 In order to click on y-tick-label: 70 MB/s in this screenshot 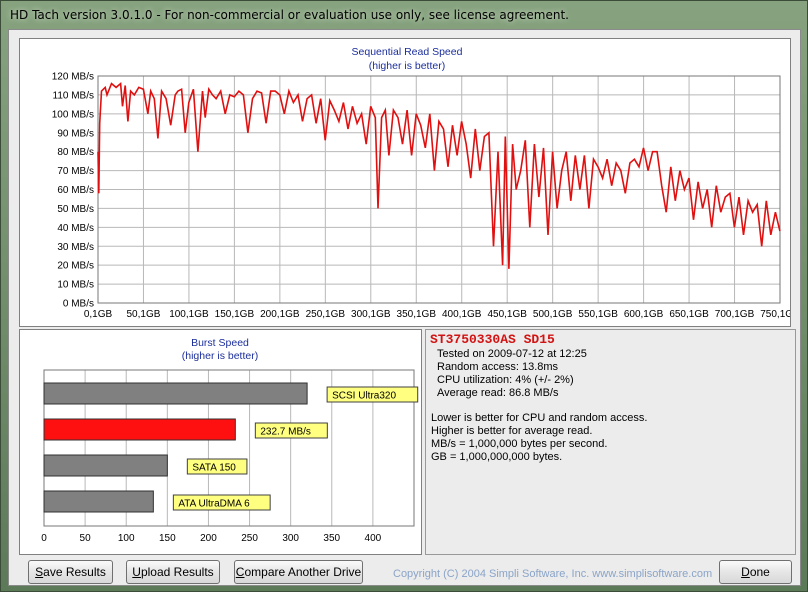, I will do `click(75, 171)`.